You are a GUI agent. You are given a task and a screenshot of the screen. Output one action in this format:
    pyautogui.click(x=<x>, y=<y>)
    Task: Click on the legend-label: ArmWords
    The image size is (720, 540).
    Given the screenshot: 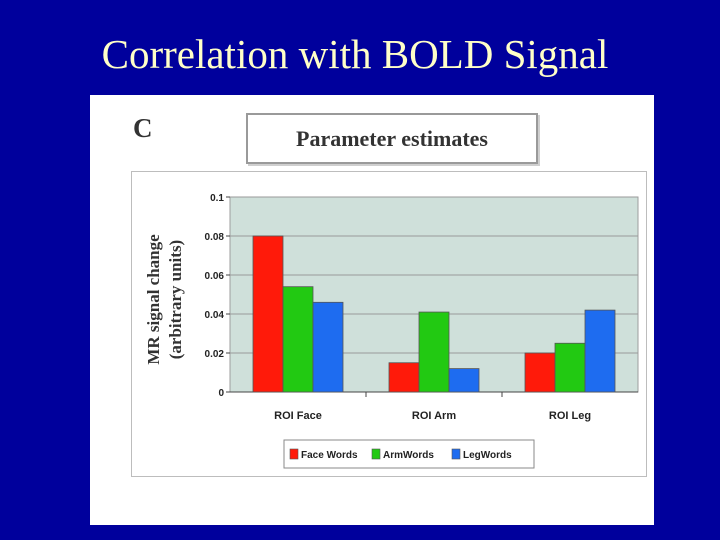 What is the action you would take?
    pyautogui.click(x=408, y=455)
    